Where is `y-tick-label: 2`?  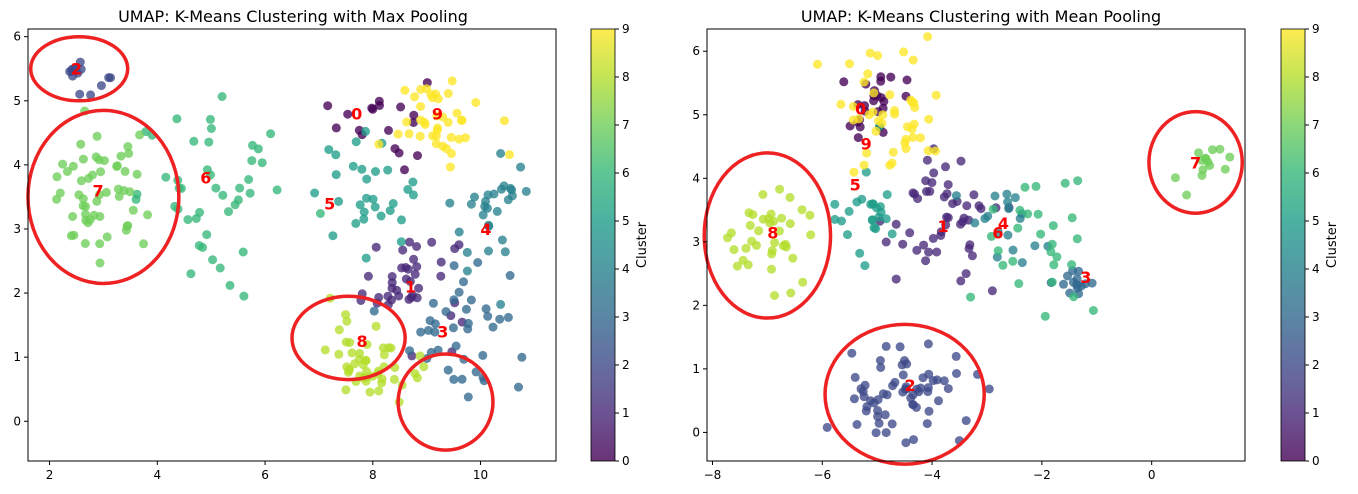 y-tick-label: 2 is located at coordinates (17, 293).